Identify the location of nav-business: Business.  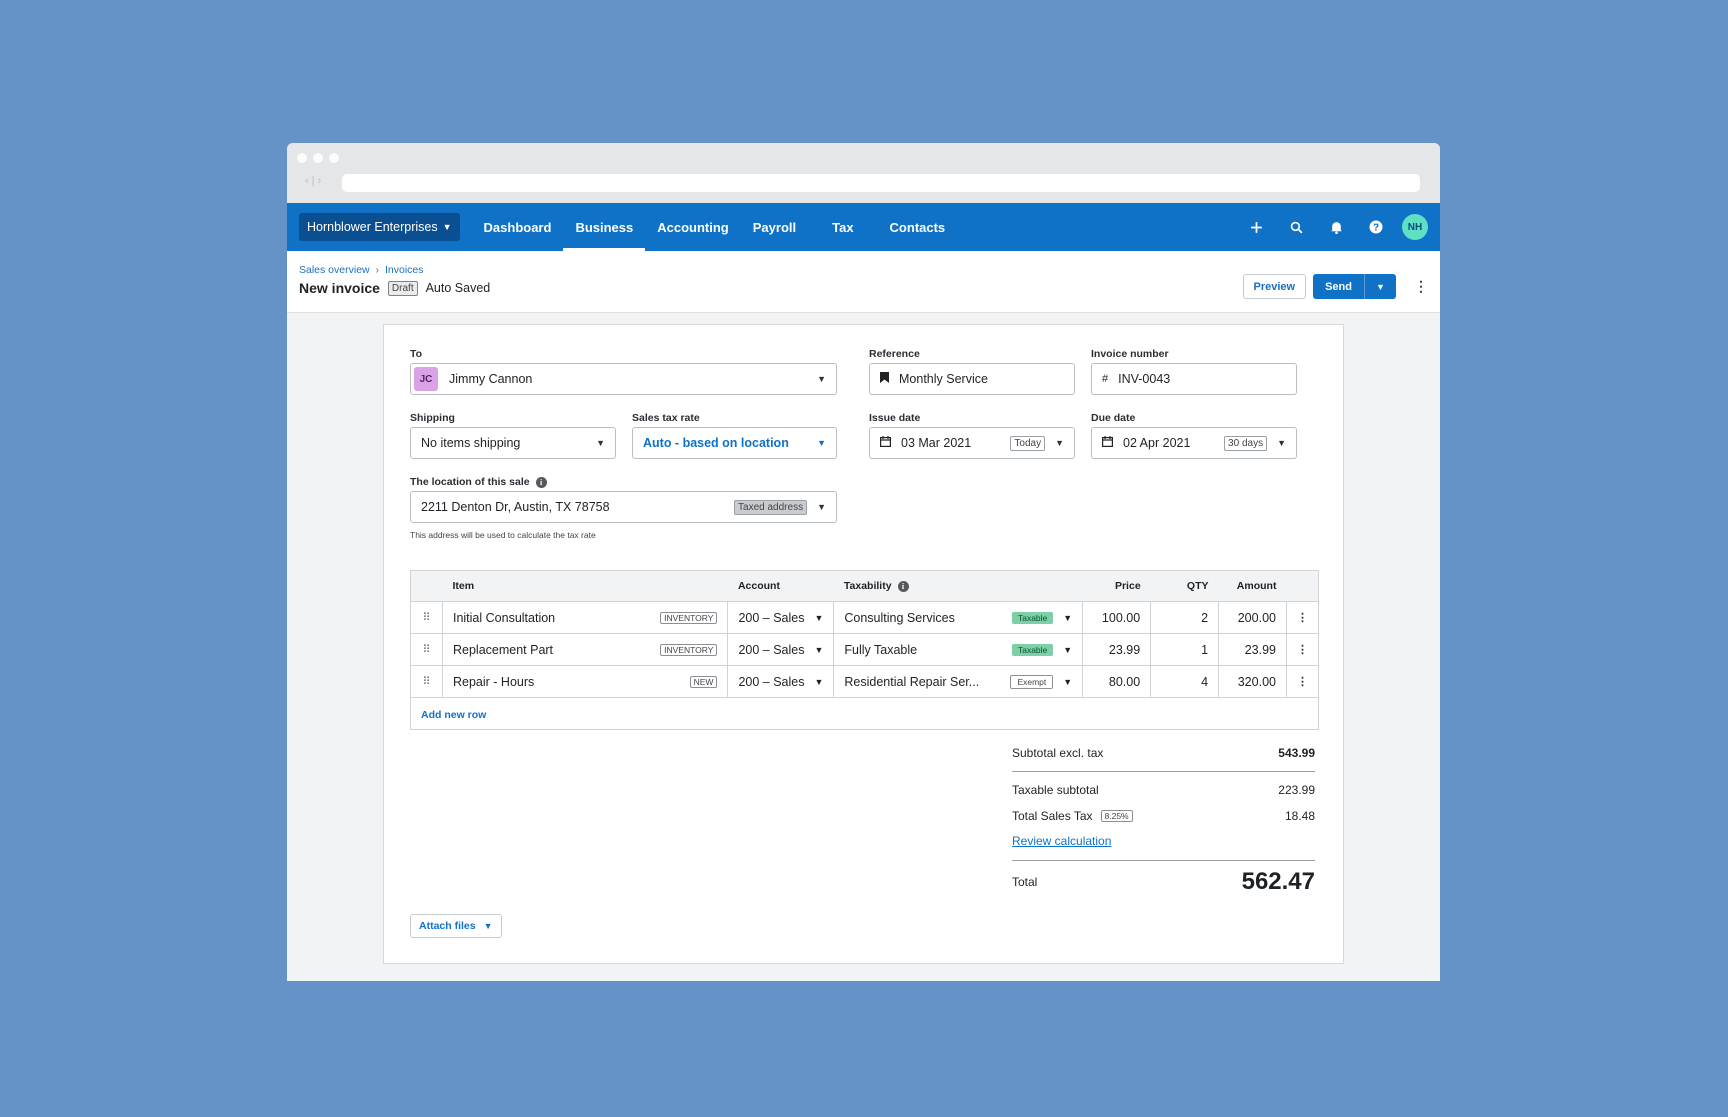
(604, 227).